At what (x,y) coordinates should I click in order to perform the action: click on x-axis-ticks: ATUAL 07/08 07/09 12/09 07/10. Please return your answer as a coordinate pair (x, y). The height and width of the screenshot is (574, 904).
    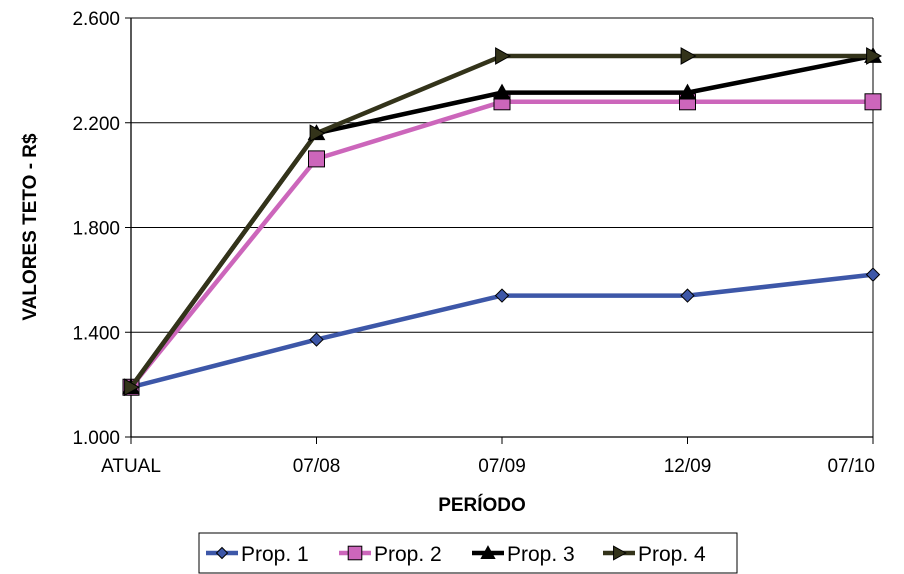
    Looking at the image, I should click on (488, 457).